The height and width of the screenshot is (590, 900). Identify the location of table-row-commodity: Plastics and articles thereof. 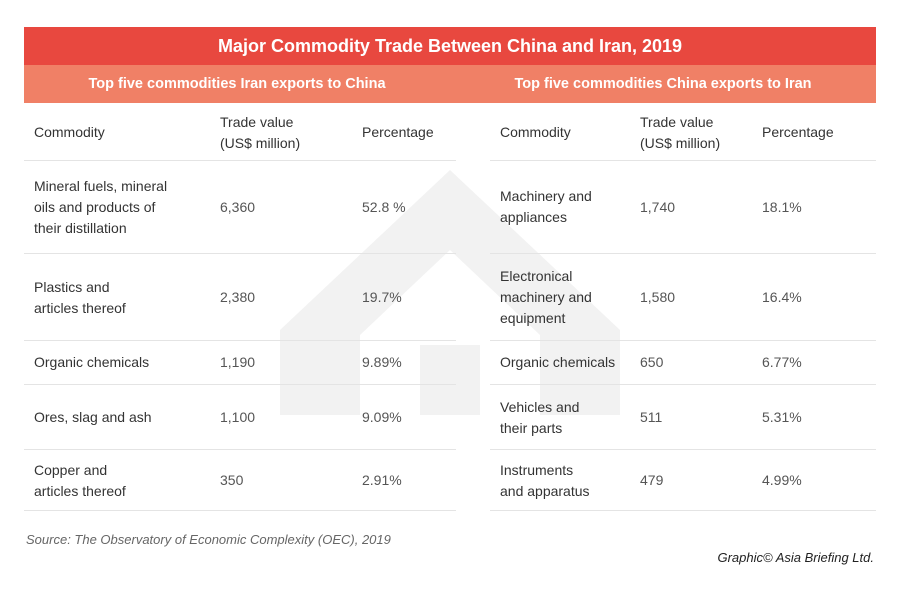
(80, 297).